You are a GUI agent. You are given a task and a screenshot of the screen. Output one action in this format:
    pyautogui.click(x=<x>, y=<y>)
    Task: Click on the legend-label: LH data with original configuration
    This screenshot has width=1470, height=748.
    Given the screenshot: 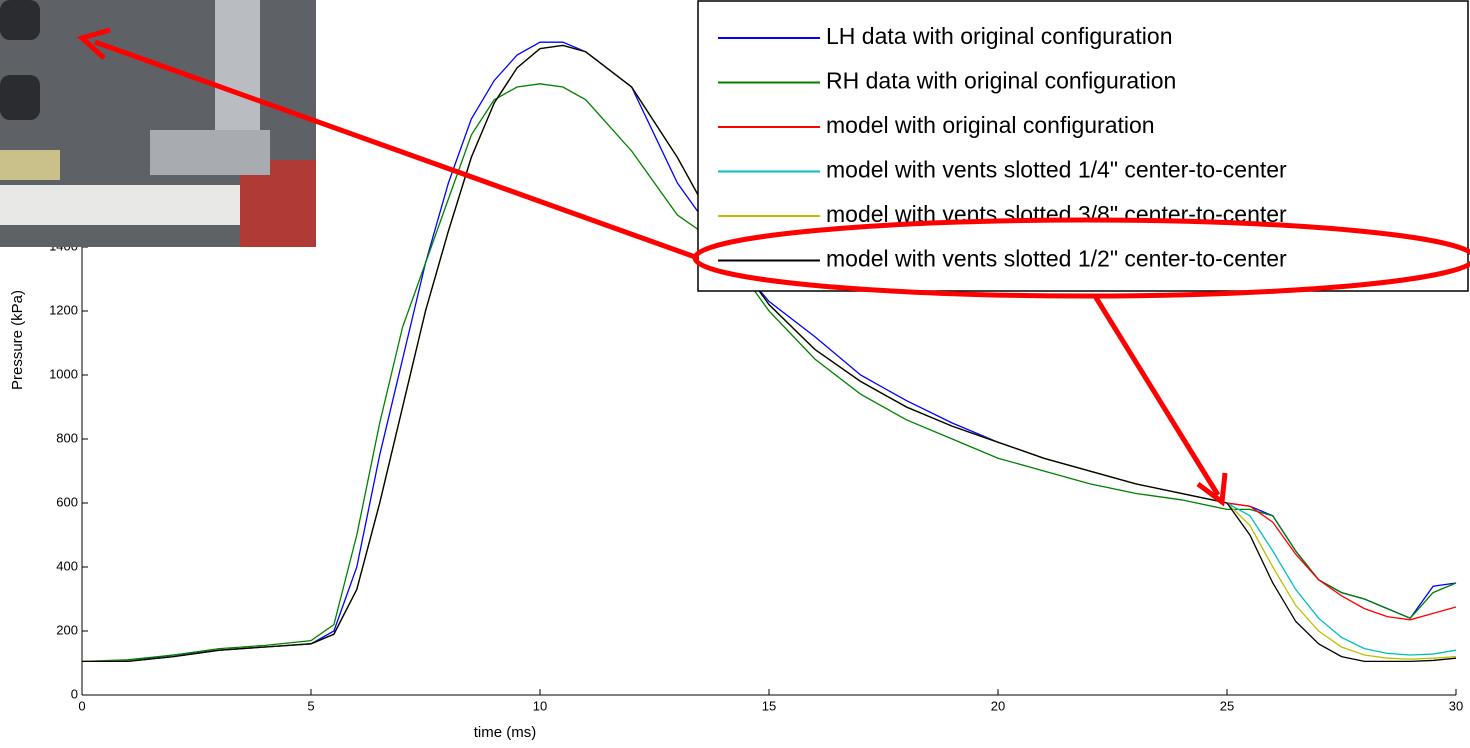 What is the action you would take?
    pyautogui.click(x=999, y=36)
    